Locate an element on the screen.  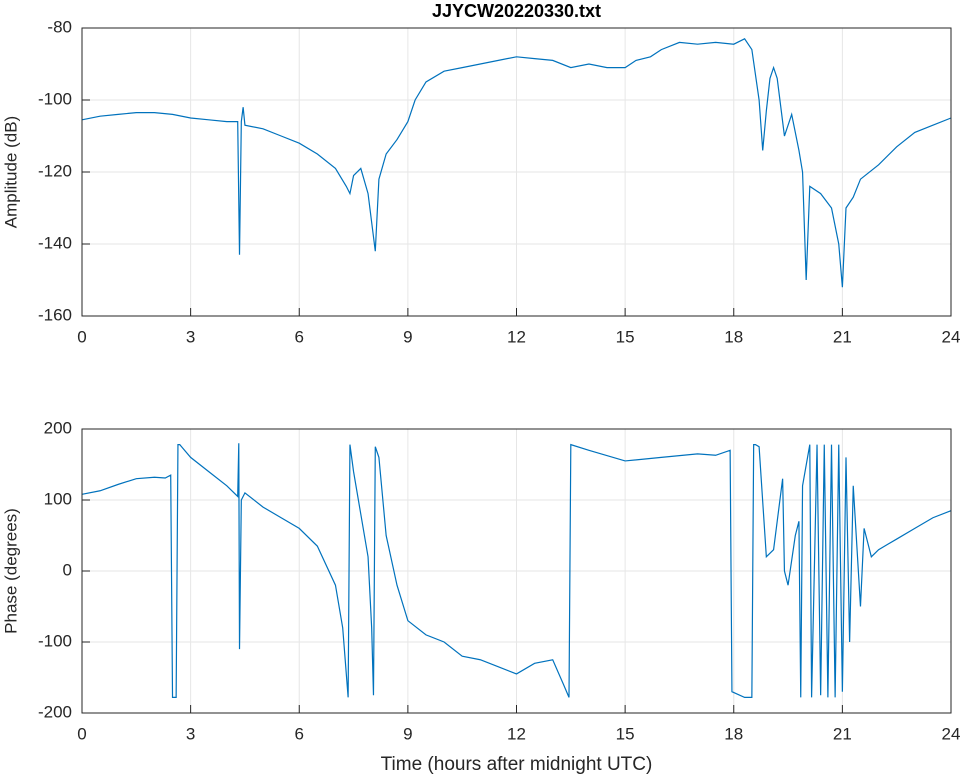
x-axis-title: Time (hours after midnight UTC) is located at coordinates (517, 764).